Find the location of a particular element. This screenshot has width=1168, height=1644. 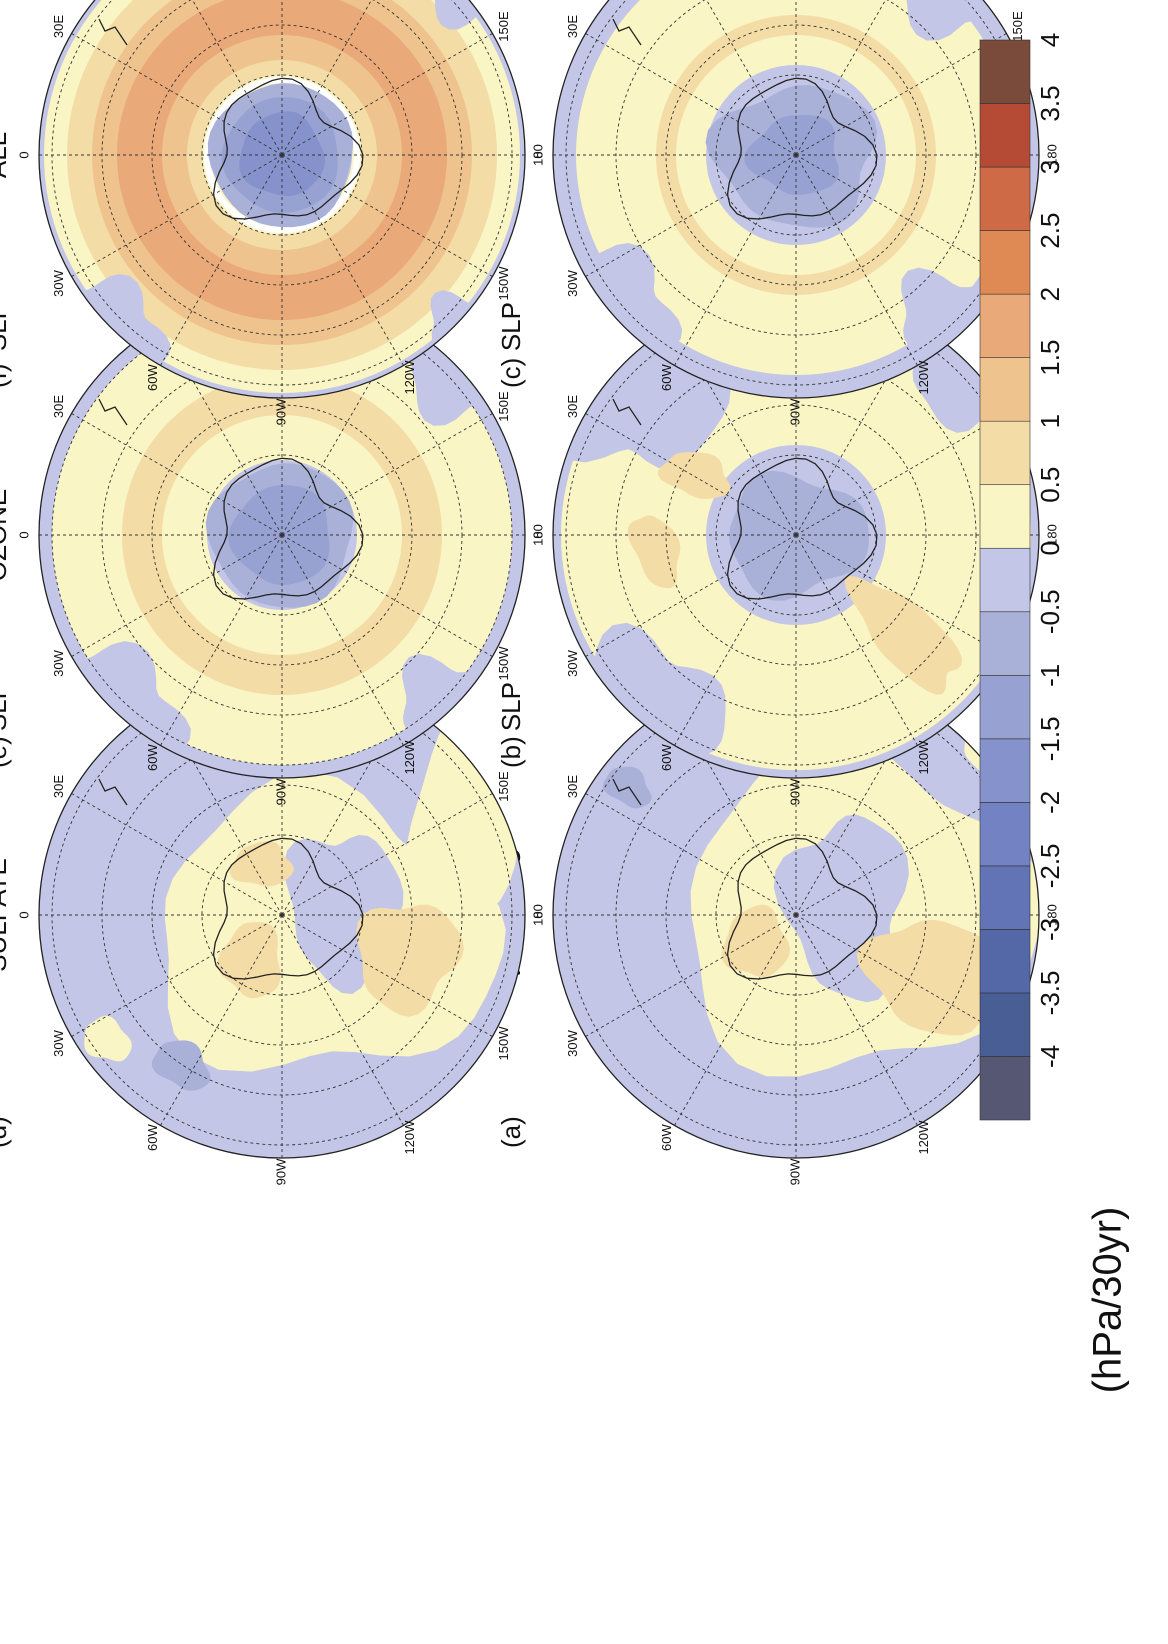

panel-variable: SLP is located at coordinates (511, 706).